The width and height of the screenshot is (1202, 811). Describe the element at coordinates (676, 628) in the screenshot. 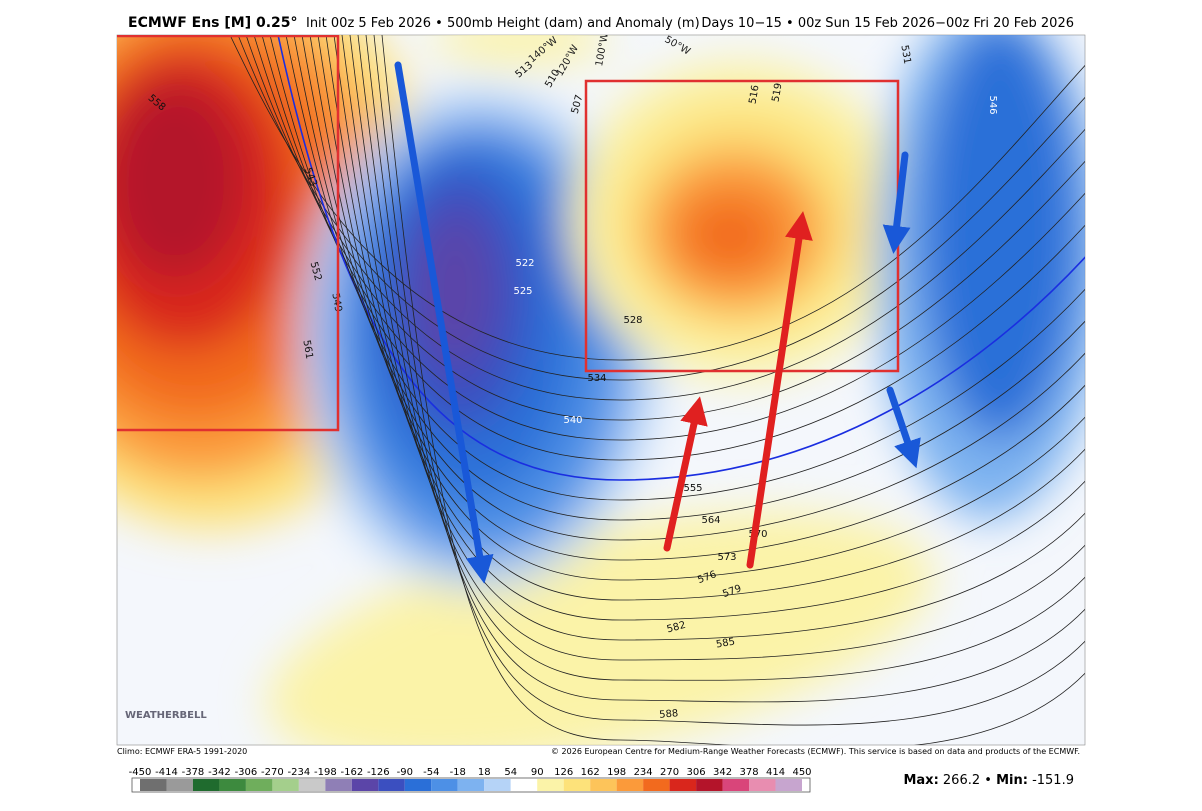

I see `contour-label: 582` at that location.